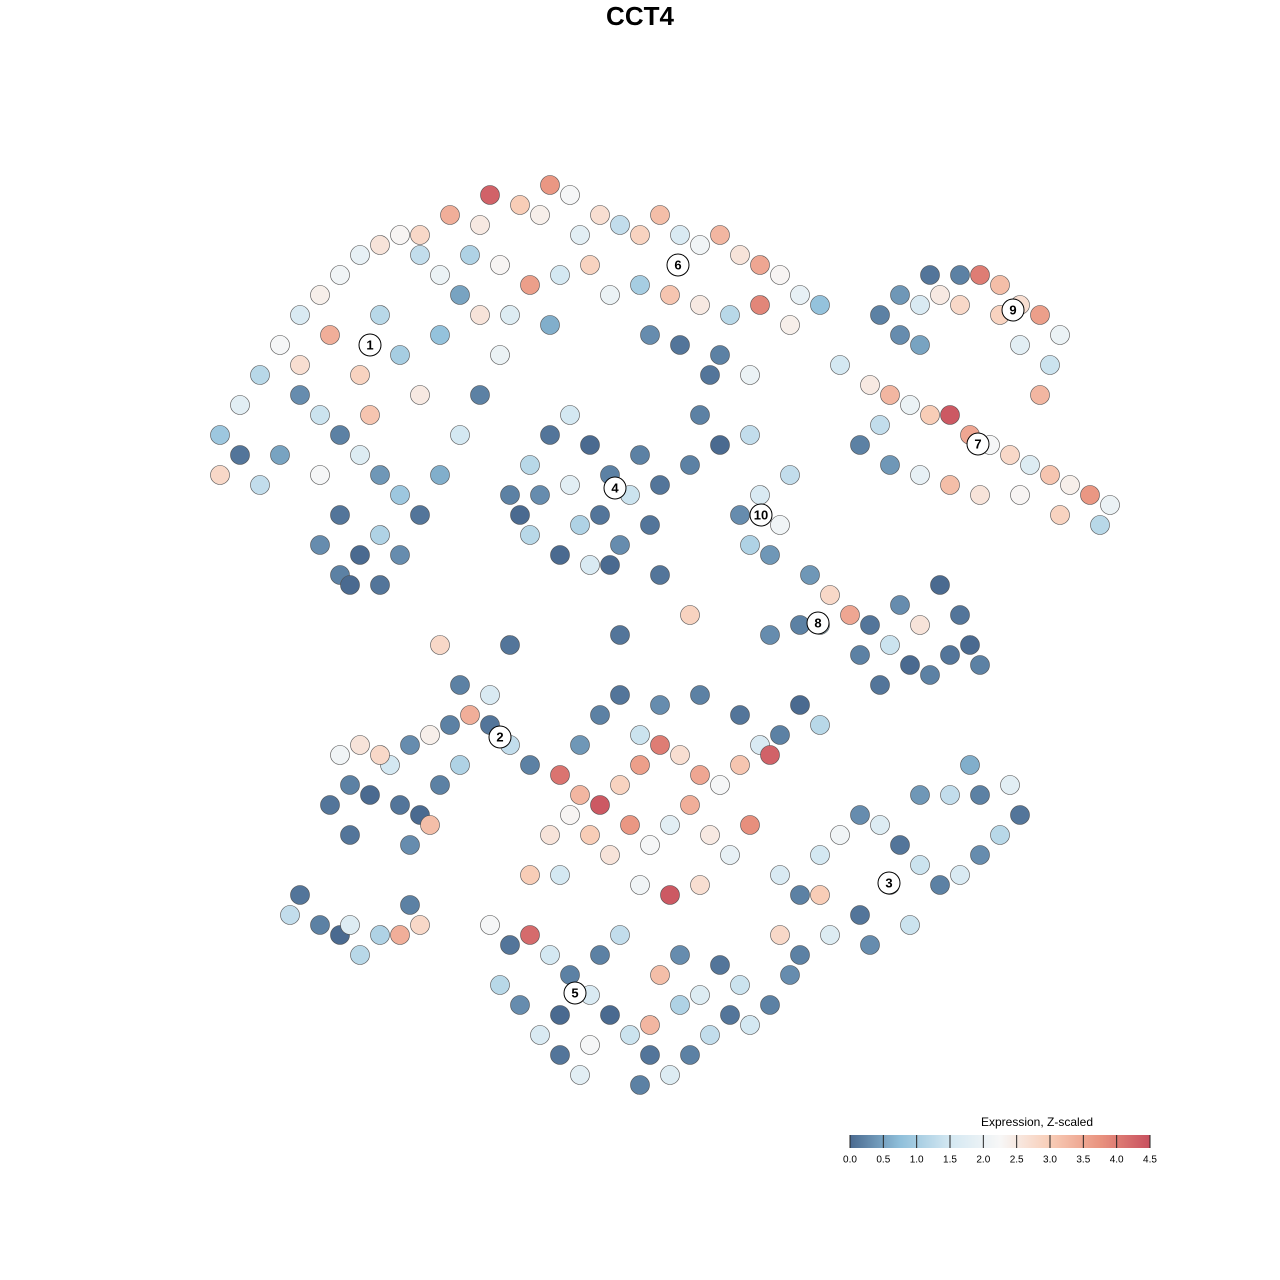  Describe the element at coordinates (1083, 1160) in the screenshot. I see `colorbar-tick-label: 3.5` at that location.